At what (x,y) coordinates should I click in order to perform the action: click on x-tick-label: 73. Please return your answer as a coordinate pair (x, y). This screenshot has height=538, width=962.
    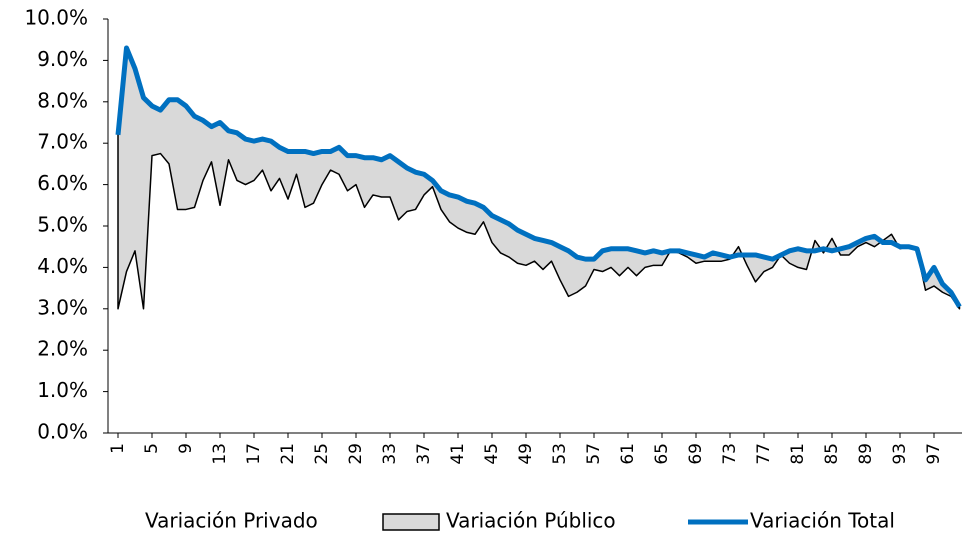
    Looking at the image, I should click on (730, 454).